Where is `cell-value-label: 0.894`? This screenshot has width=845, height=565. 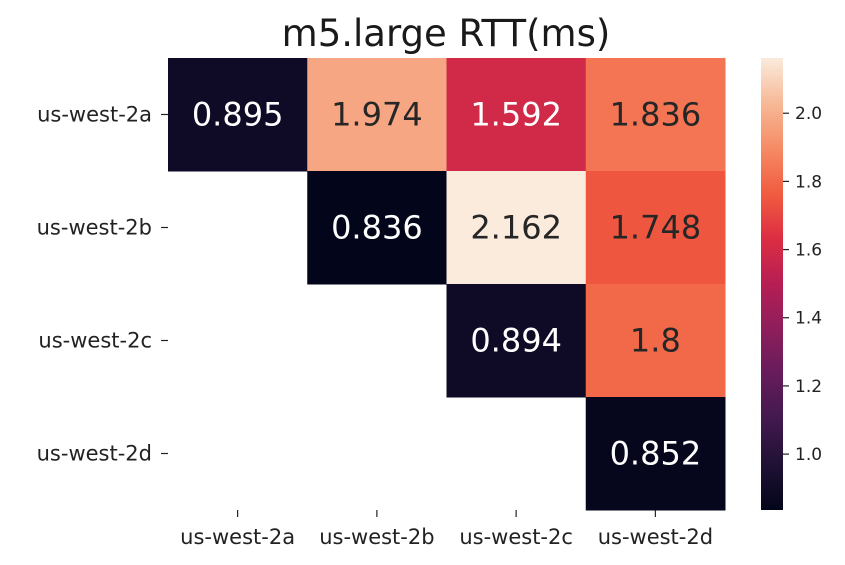
cell-value-label: 0.894 is located at coordinates (516, 341).